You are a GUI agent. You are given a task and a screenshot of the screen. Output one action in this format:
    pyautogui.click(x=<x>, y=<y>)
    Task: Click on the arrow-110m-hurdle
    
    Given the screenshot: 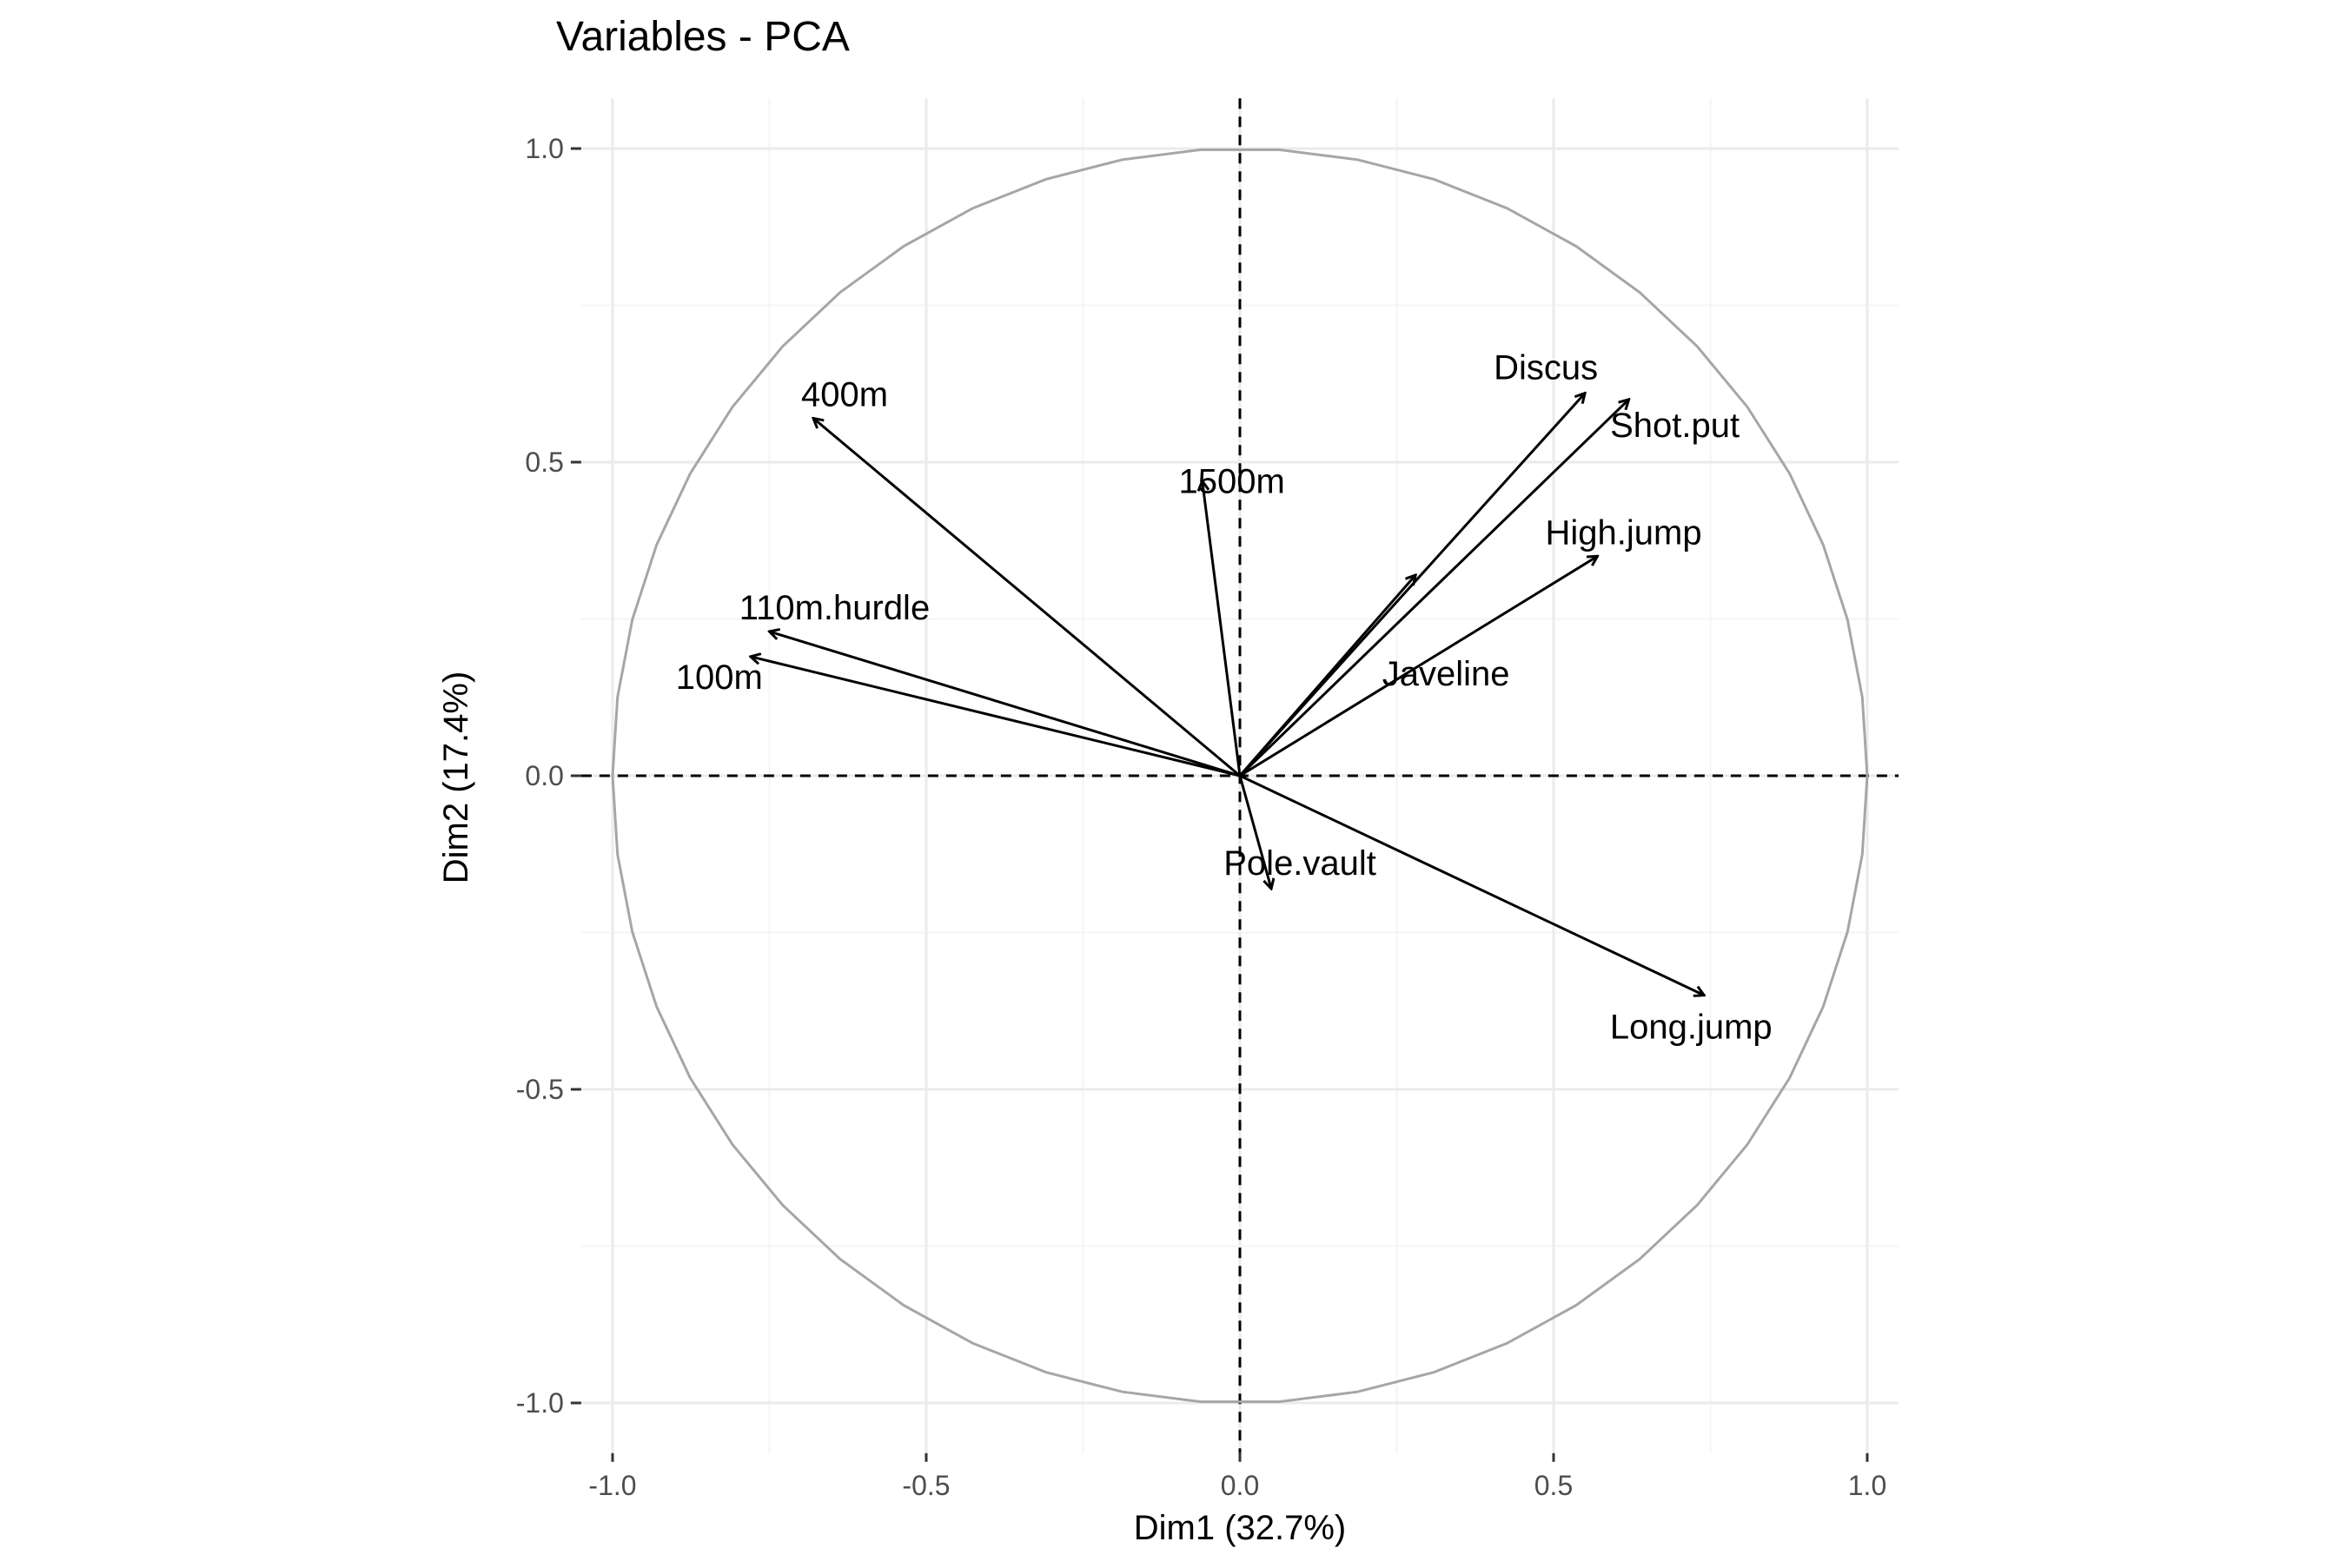 What is the action you would take?
    pyautogui.click(x=1005, y=704)
    